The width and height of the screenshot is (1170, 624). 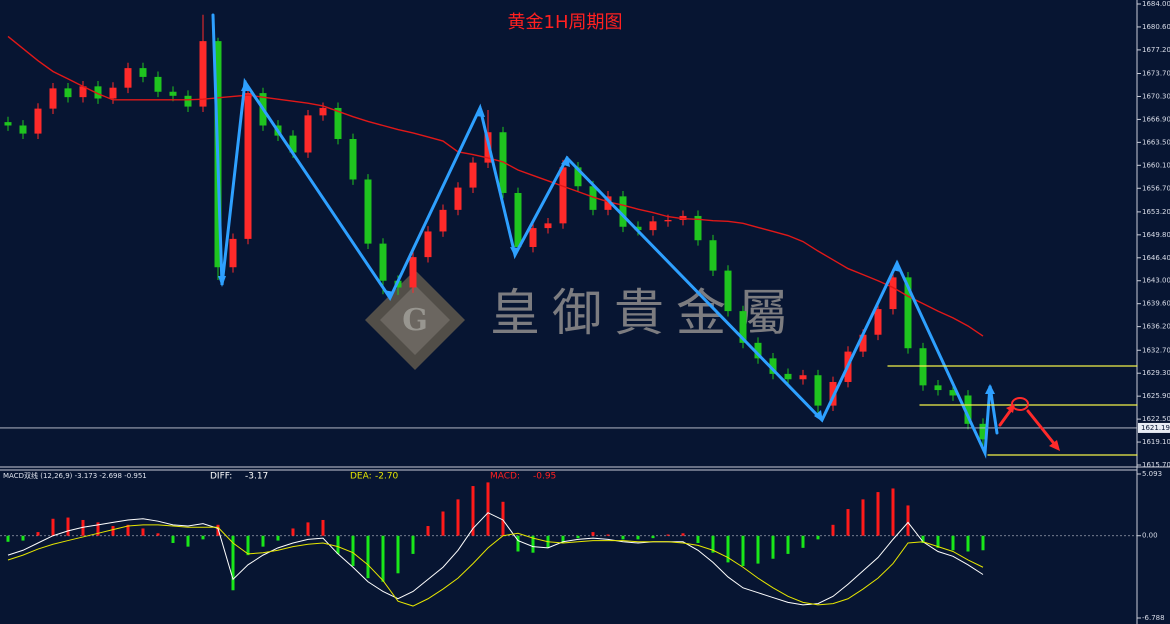 I want to click on legend-value: -2.70, so click(x=387, y=477).